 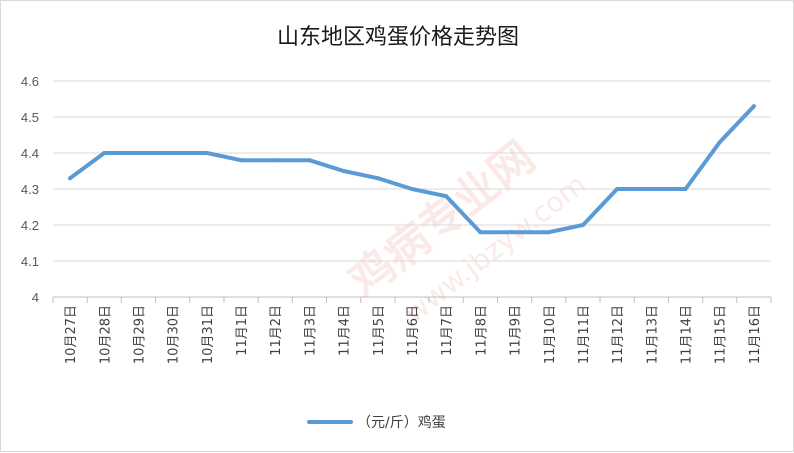 What do you see at coordinates (721, 334) in the screenshot?
I see `x-tick-label: 11月15日` at bounding box center [721, 334].